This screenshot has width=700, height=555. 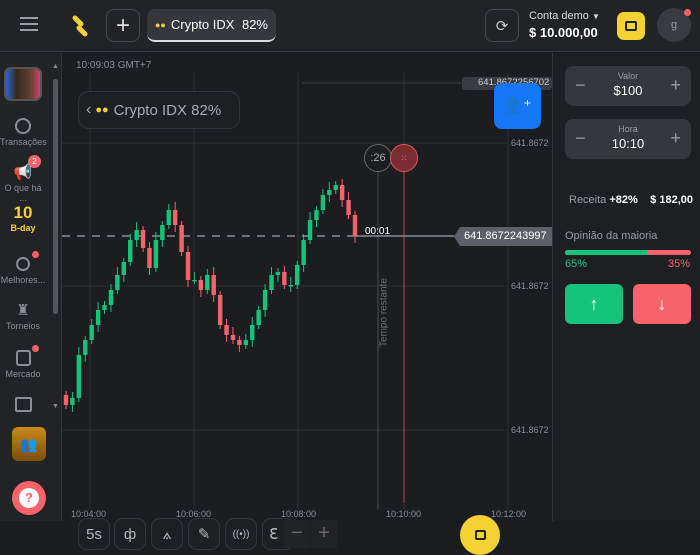 I want to click on opinion-up: 65%, so click(x=576, y=264).